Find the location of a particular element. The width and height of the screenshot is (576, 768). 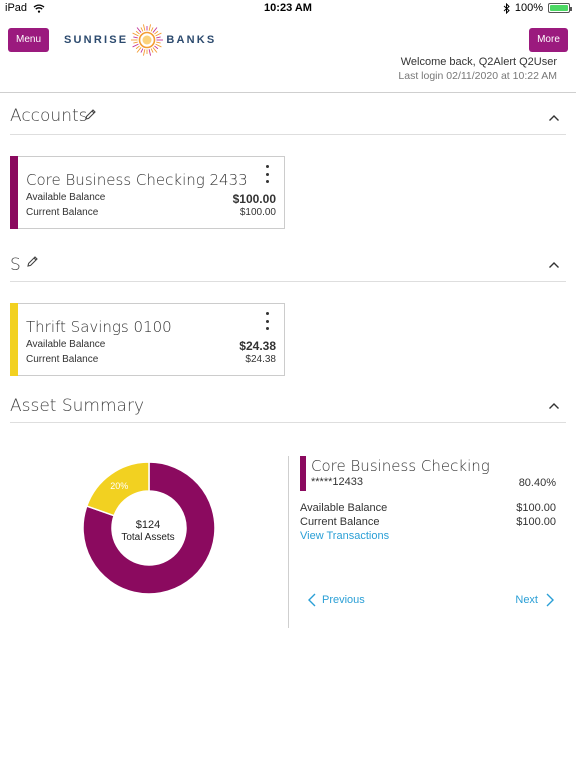

asset-summary-title: Asset Summary is located at coordinates (77, 406).